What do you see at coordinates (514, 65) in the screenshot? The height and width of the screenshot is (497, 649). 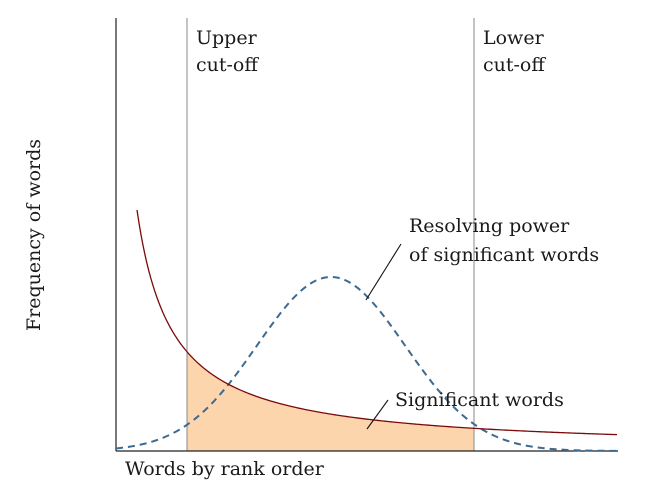 I see `lower-cutoff-label-line2: cut-off` at bounding box center [514, 65].